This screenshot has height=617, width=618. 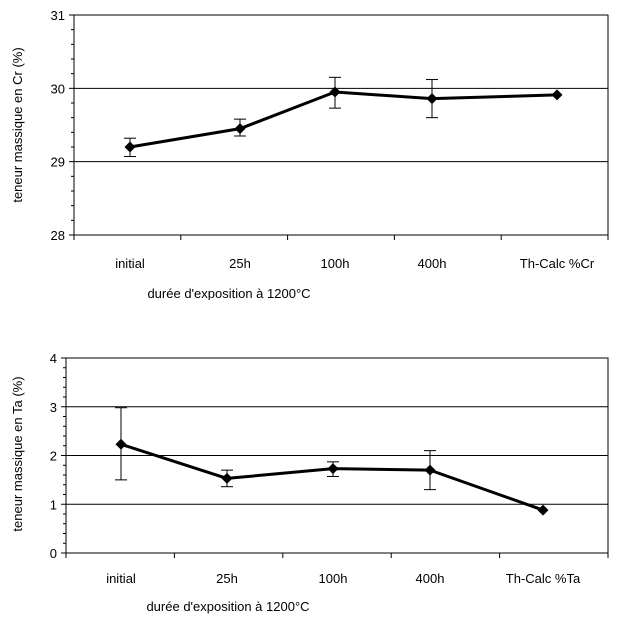 What do you see at coordinates (53, 504) in the screenshot?
I see `y-tick-label: 1` at bounding box center [53, 504].